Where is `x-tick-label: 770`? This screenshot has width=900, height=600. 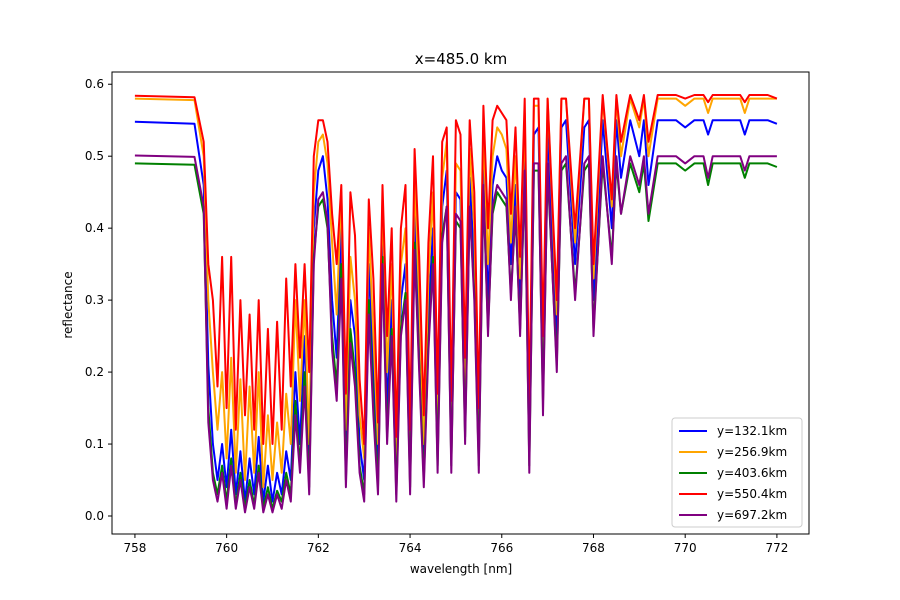
x-tick-label: 770 is located at coordinates (685, 548).